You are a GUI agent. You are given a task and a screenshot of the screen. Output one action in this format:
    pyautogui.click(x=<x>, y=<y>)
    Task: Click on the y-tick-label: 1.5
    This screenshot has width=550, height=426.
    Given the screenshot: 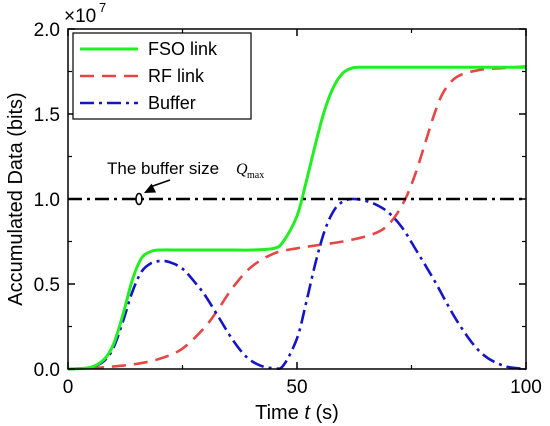 What is the action you would take?
    pyautogui.click(x=47, y=115)
    